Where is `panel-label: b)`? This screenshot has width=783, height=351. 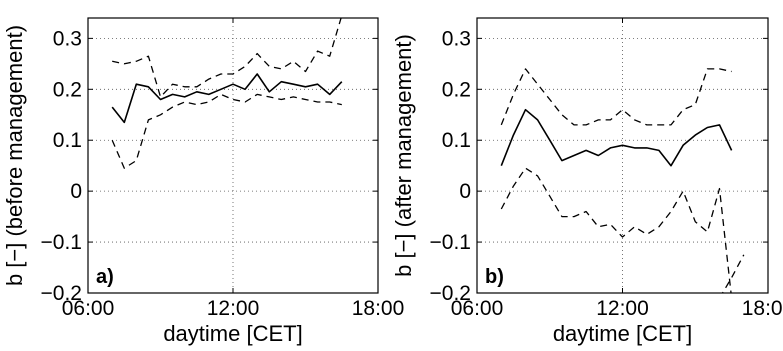 panel-label: b) is located at coordinates (494, 277).